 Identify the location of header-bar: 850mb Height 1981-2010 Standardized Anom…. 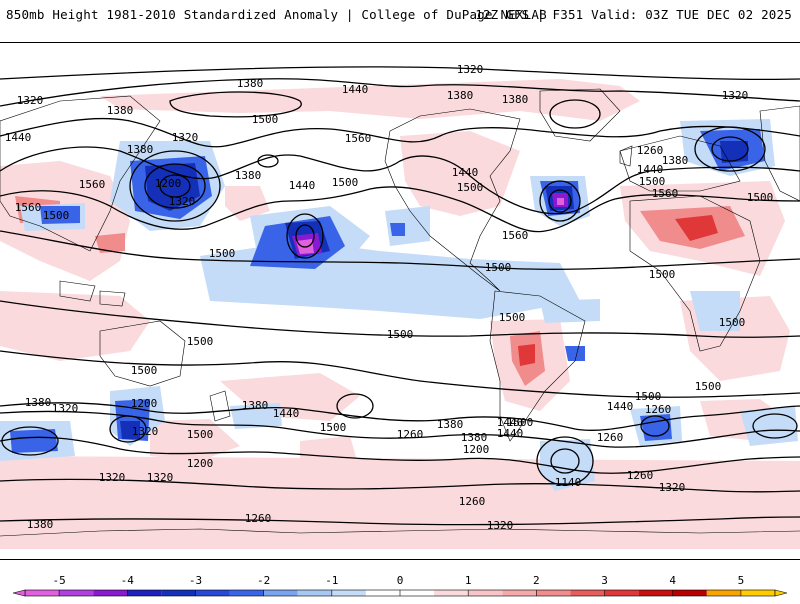
(400, 15).